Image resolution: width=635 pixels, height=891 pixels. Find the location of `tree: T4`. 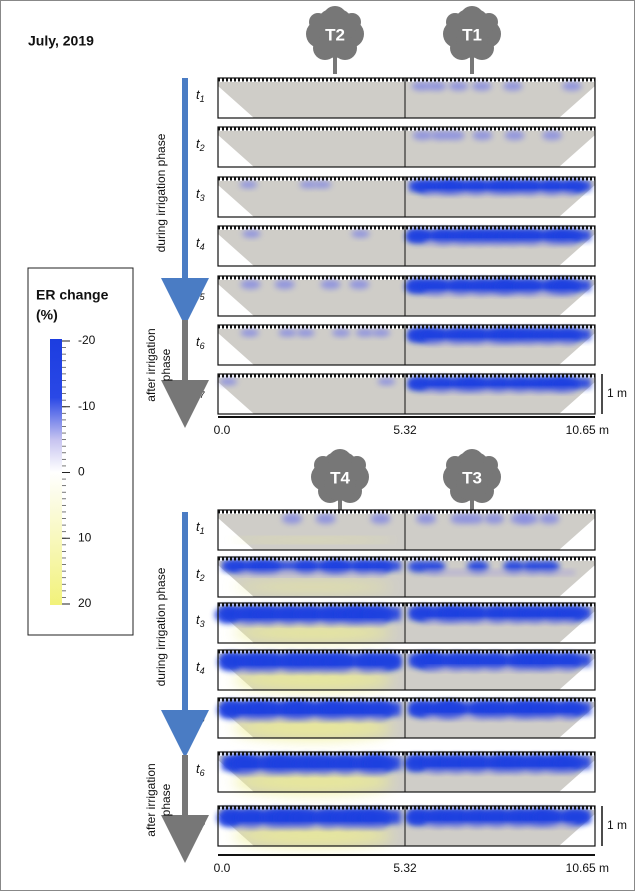

tree: T4 is located at coordinates (340, 483).